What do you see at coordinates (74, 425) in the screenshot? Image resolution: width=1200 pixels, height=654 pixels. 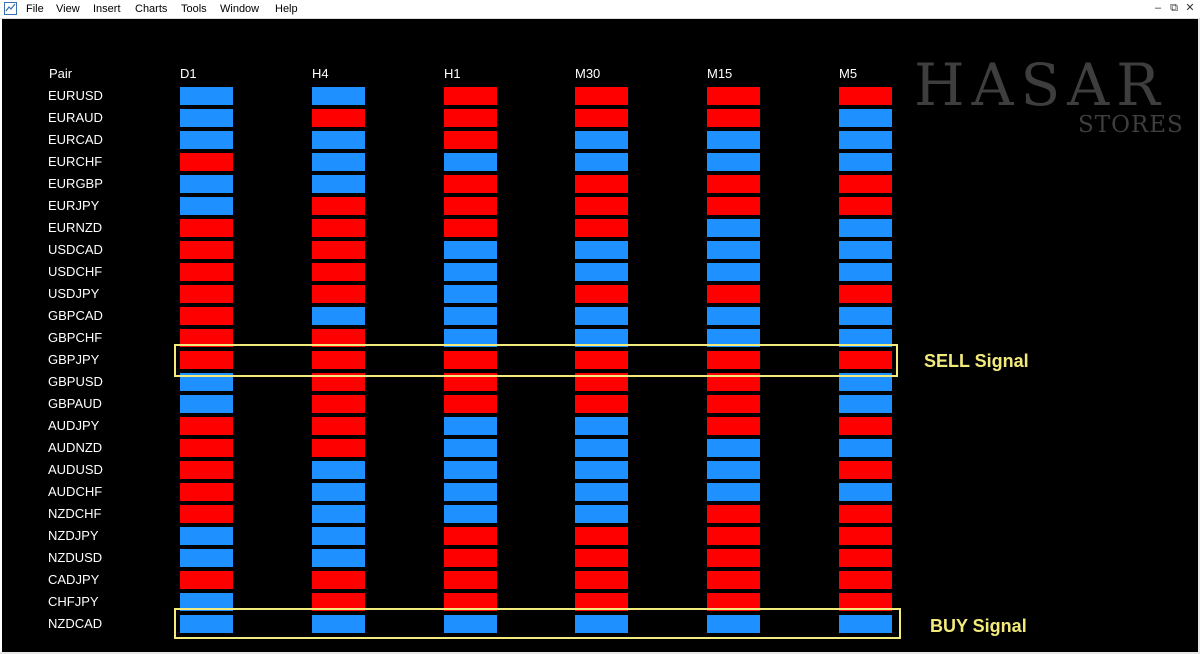 I see `pair-label-audjpy: AUDJPY` at bounding box center [74, 425].